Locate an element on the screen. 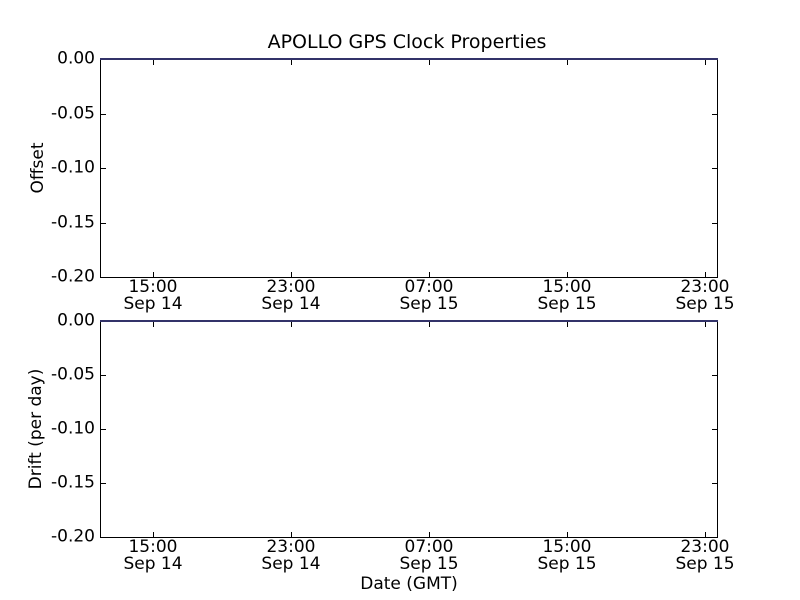  offset-series-line is located at coordinates (409, 59).